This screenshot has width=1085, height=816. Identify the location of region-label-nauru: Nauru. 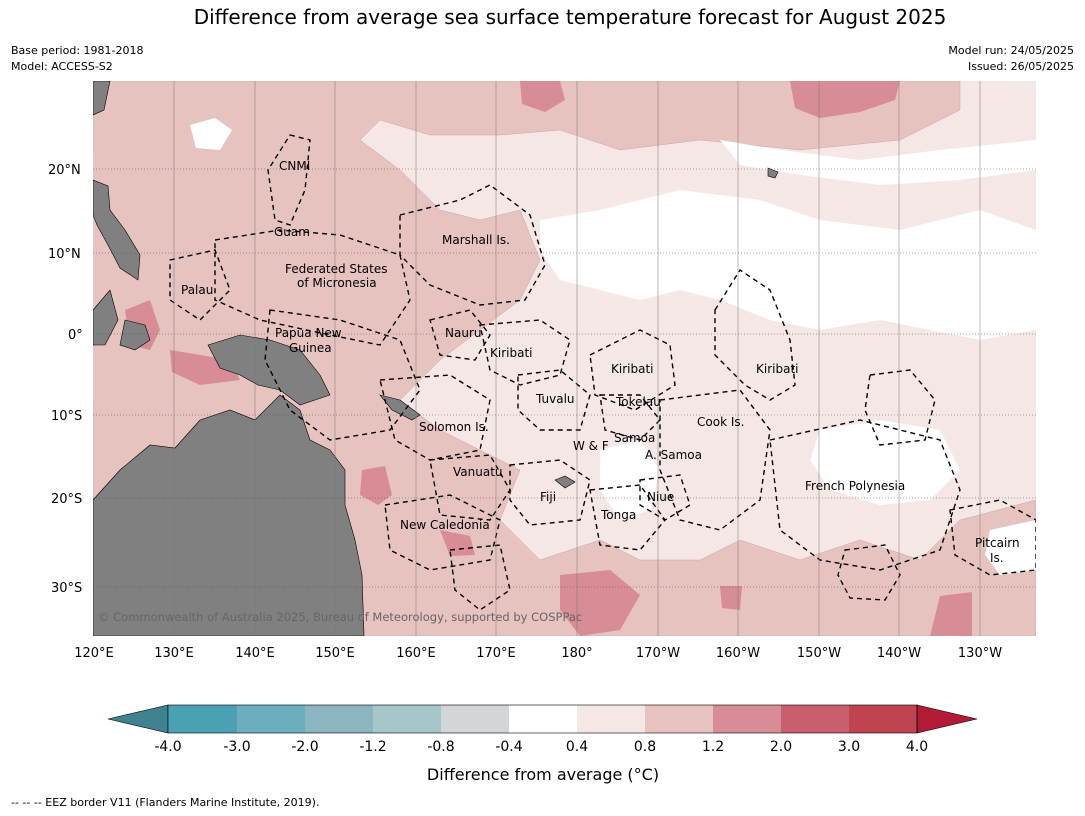
(463, 333).